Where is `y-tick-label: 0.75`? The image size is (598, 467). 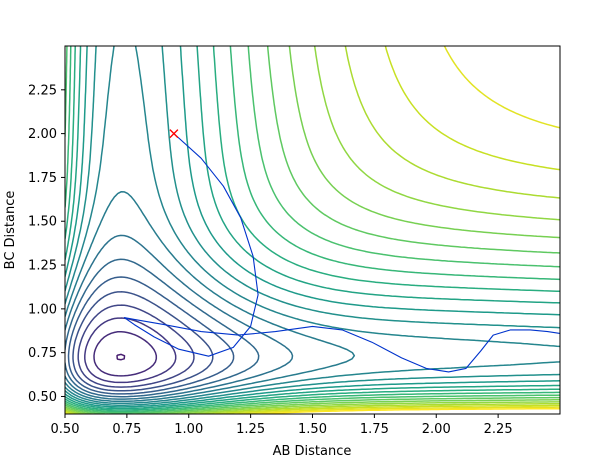
y-tick-label: 0.75 is located at coordinates (42, 353).